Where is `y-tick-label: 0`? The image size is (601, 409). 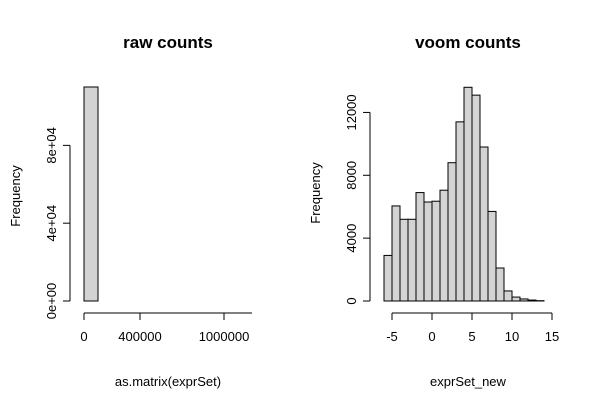
y-tick-label: 0 is located at coordinates (351, 300).